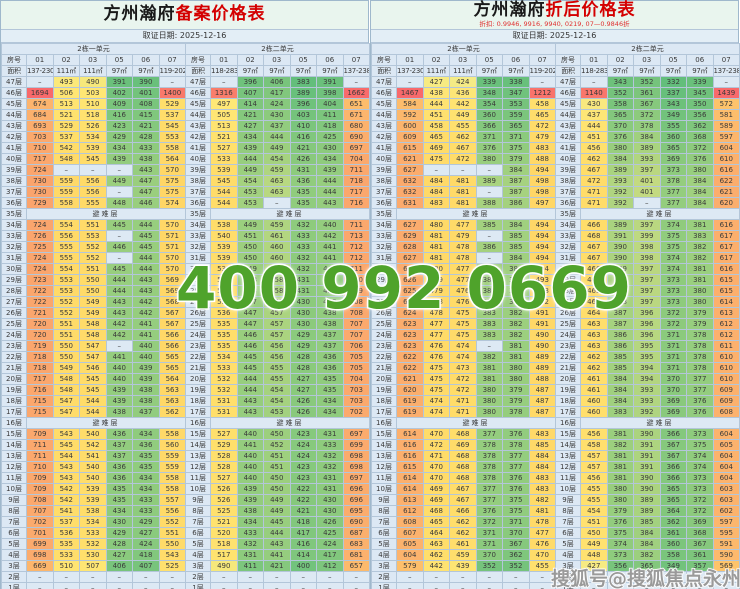 This screenshot has width=740, height=589. What do you see at coordinates (726, 522) in the screenshot?
I see `price-cell: 597` at bounding box center [726, 522].